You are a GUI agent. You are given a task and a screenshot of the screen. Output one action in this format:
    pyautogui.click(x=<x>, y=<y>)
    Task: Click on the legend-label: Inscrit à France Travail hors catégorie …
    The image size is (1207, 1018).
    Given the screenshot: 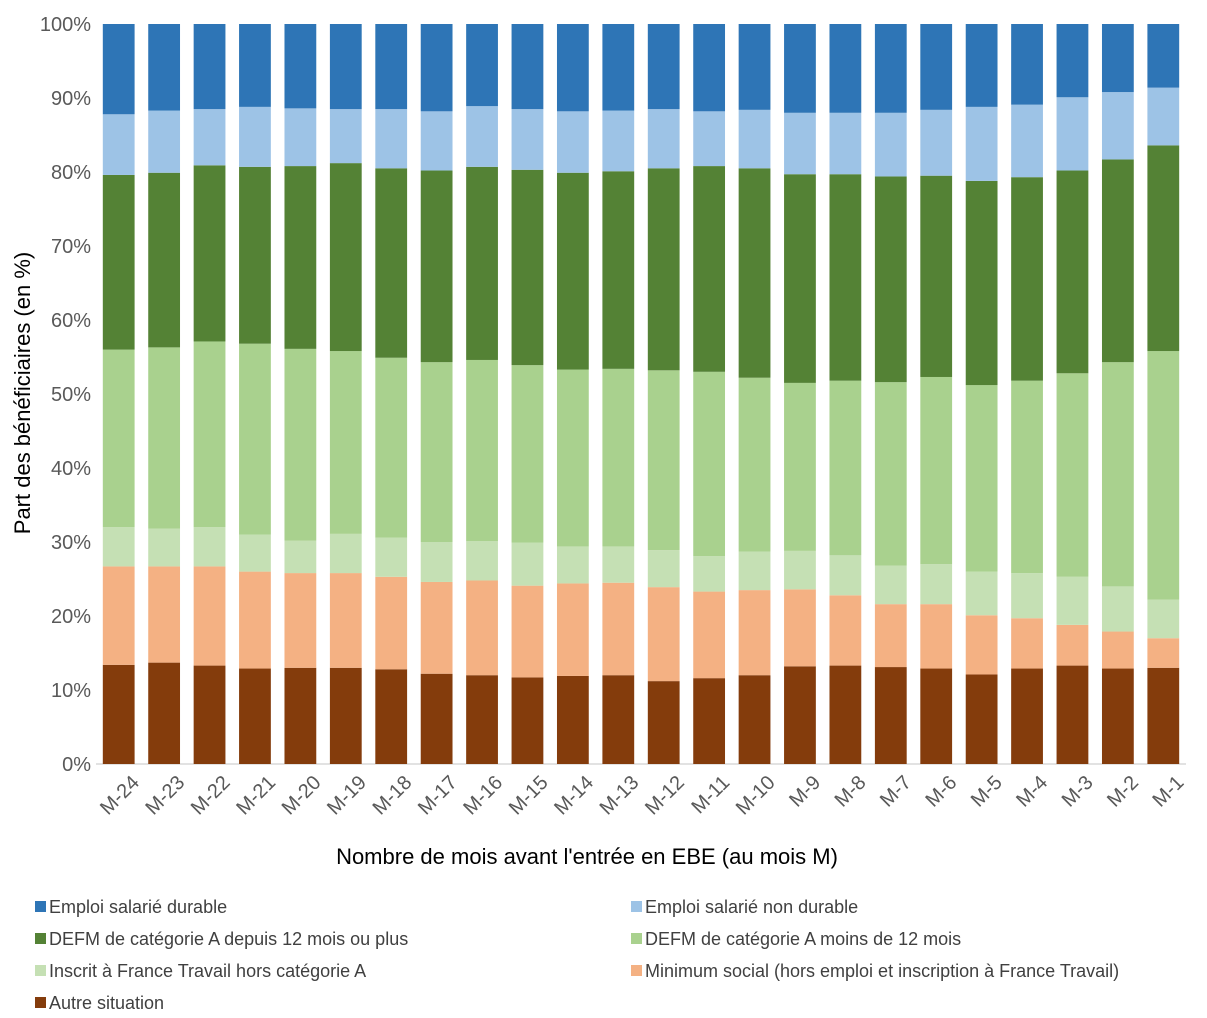 What is the action you would take?
    pyautogui.click(x=207, y=971)
    